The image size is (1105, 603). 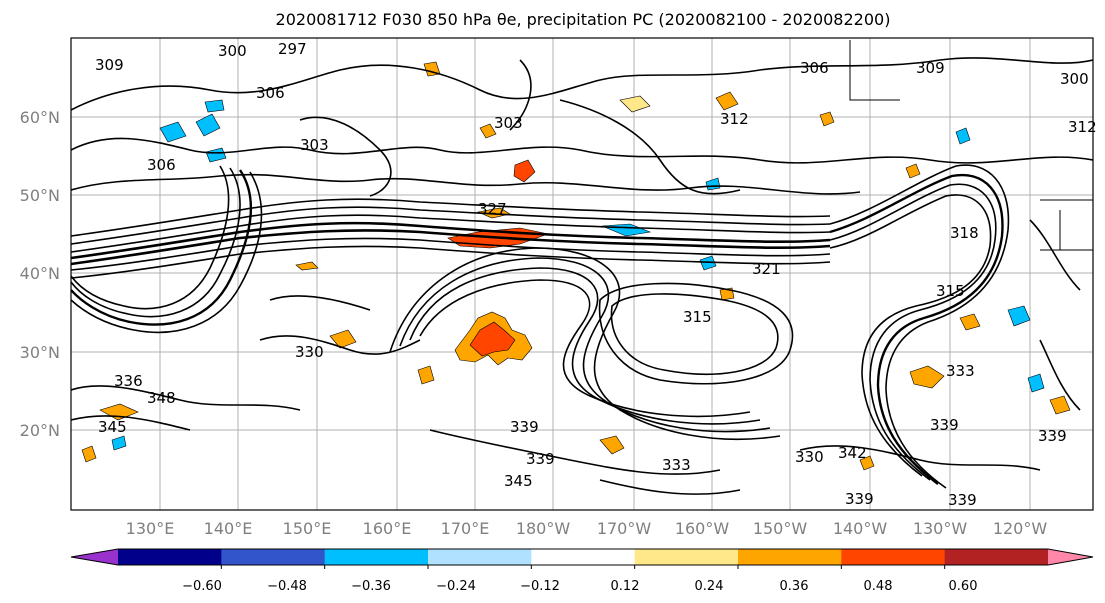 I want to click on lon-label: 170°E, so click(x=465, y=528).